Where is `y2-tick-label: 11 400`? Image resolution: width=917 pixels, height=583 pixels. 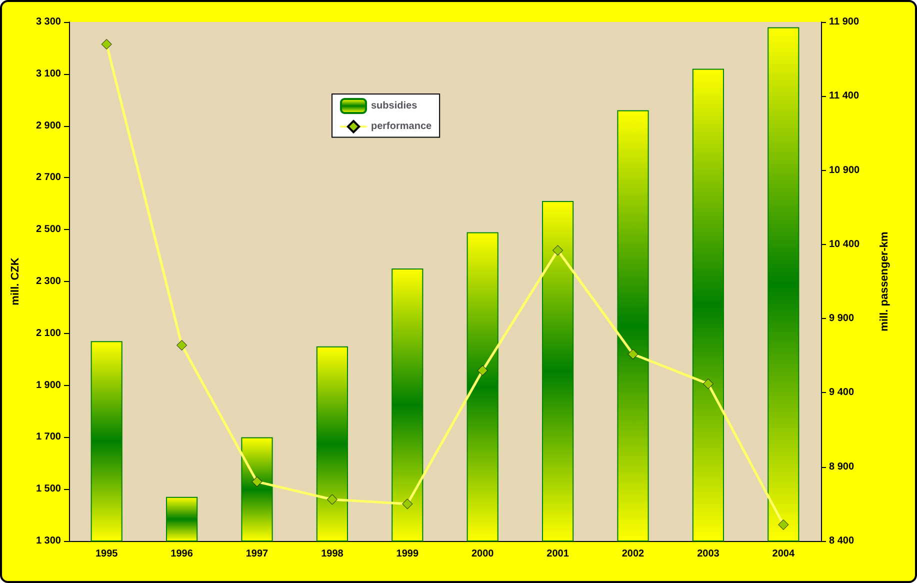 y2-tick-label: 11 400 is located at coordinates (844, 96).